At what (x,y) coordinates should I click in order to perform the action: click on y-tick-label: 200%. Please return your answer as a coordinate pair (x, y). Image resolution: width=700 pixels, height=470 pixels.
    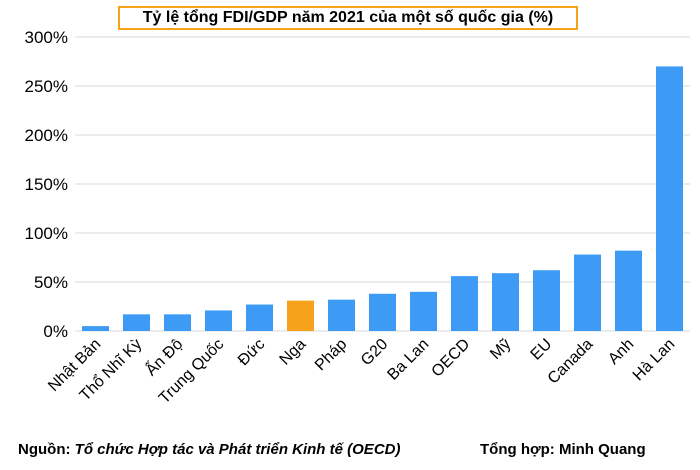
    Looking at the image, I should click on (46, 135).